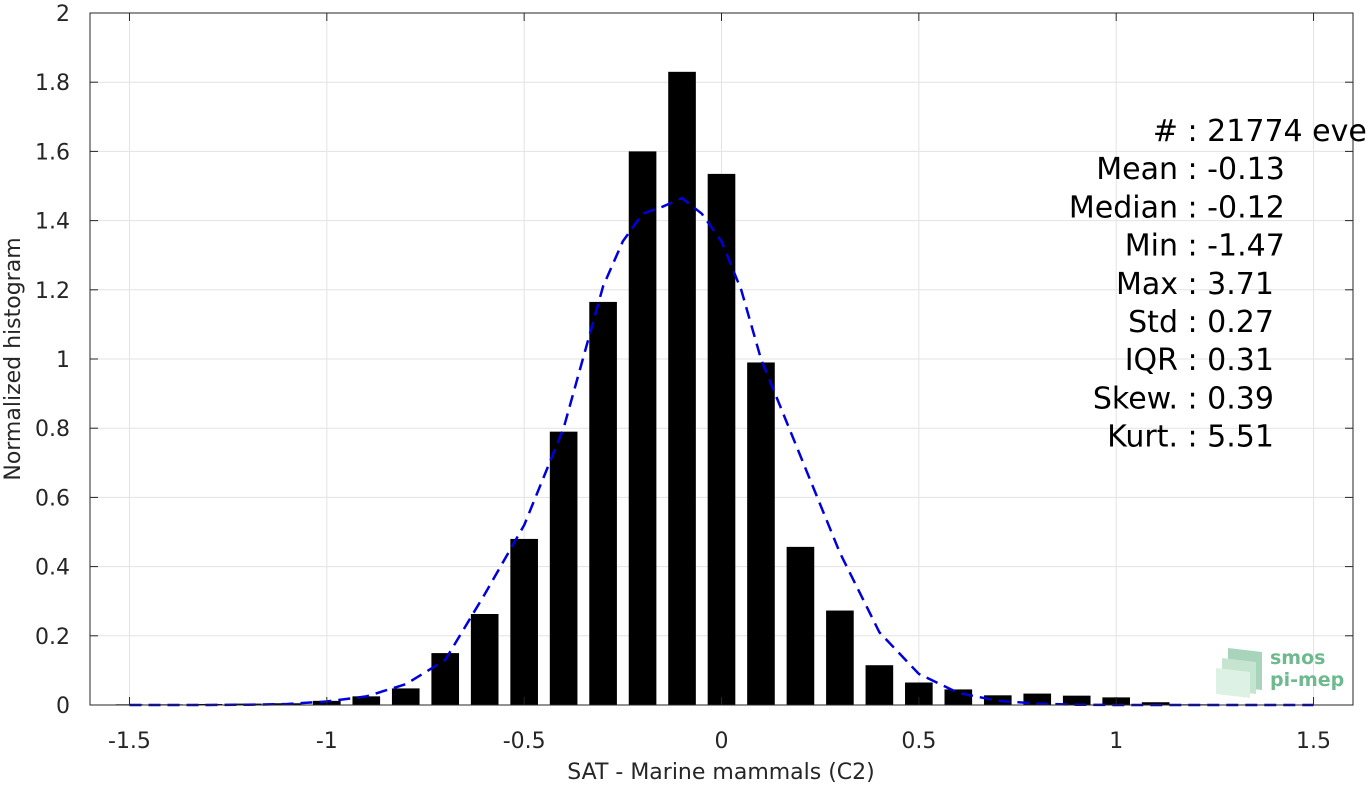 This screenshot has width=1367, height=785. I want to click on x-tick-label: -1.5, so click(129, 741).